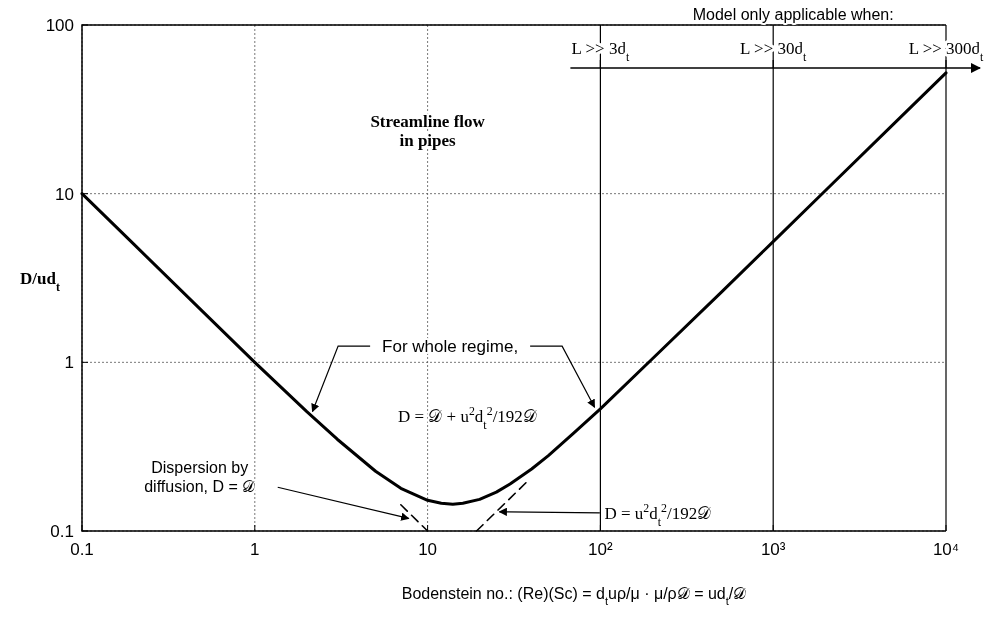  What do you see at coordinates (59, 25) in the screenshot?
I see `y-tick-label: 100` at bounding box center [59, 25].